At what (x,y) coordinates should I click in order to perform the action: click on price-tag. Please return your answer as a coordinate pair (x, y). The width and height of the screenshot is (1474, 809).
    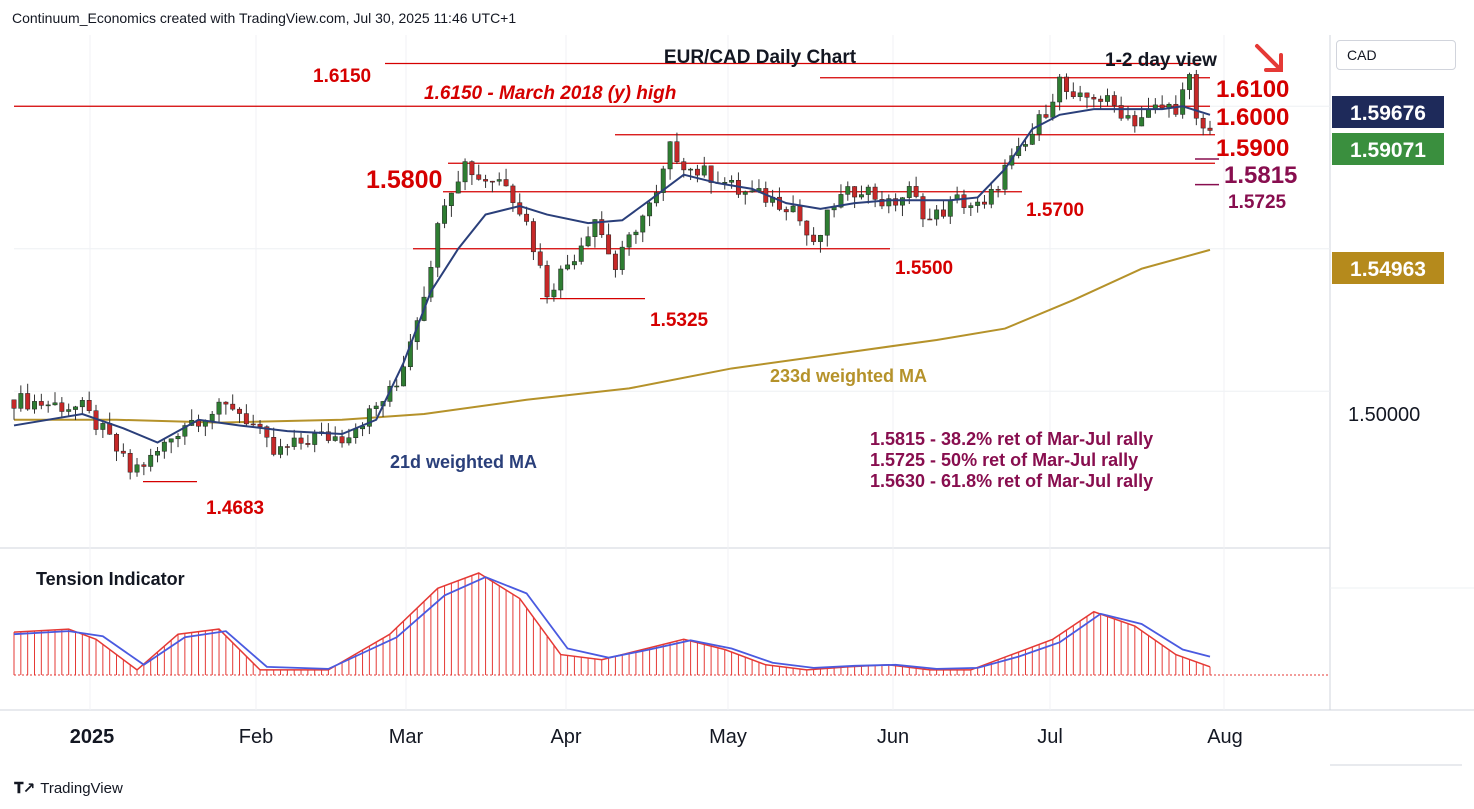
    Looking at the image, I should click on (1388, 149).